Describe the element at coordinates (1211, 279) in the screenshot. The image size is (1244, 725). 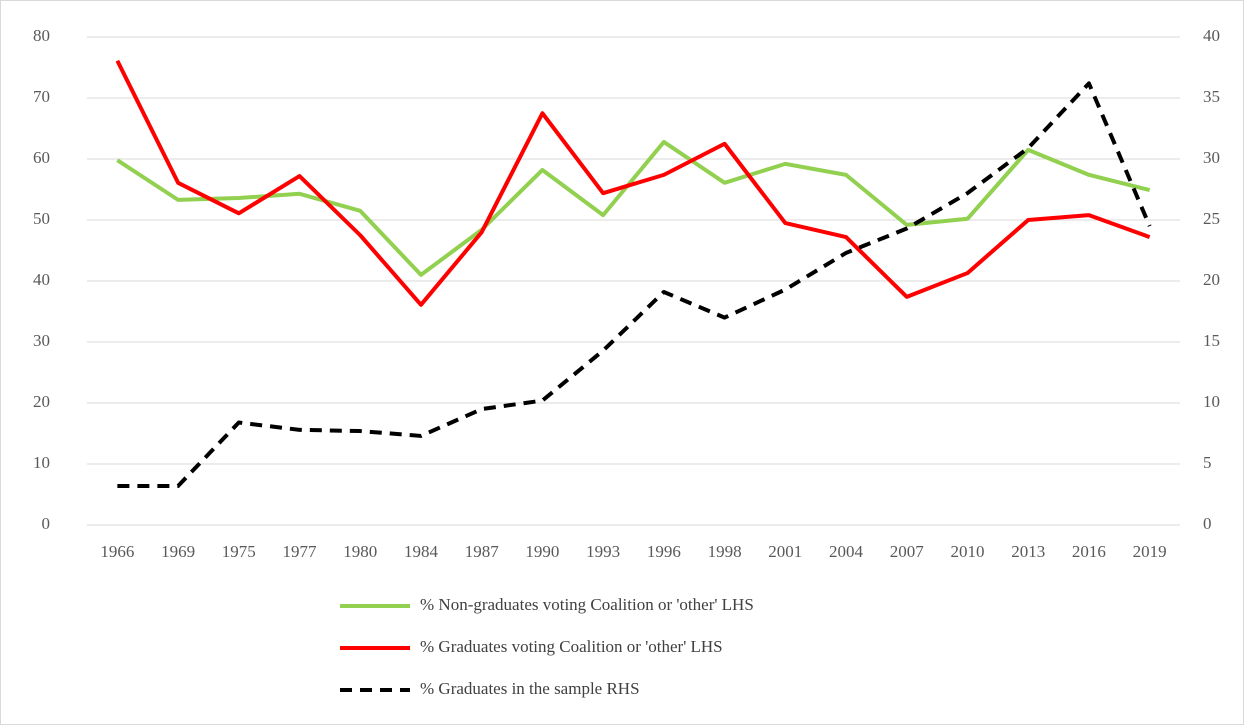
I see `y2-tick-label: 20` at that location.